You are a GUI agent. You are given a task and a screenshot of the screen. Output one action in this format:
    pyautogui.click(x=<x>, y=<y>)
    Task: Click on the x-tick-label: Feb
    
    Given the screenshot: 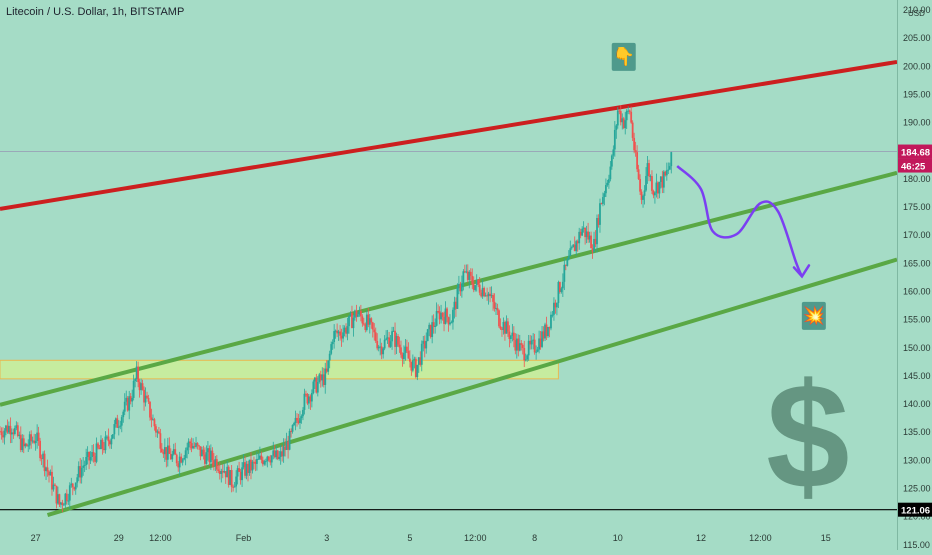 What is the action you would take?
    pyautogui.click(x=244, y=538)
    